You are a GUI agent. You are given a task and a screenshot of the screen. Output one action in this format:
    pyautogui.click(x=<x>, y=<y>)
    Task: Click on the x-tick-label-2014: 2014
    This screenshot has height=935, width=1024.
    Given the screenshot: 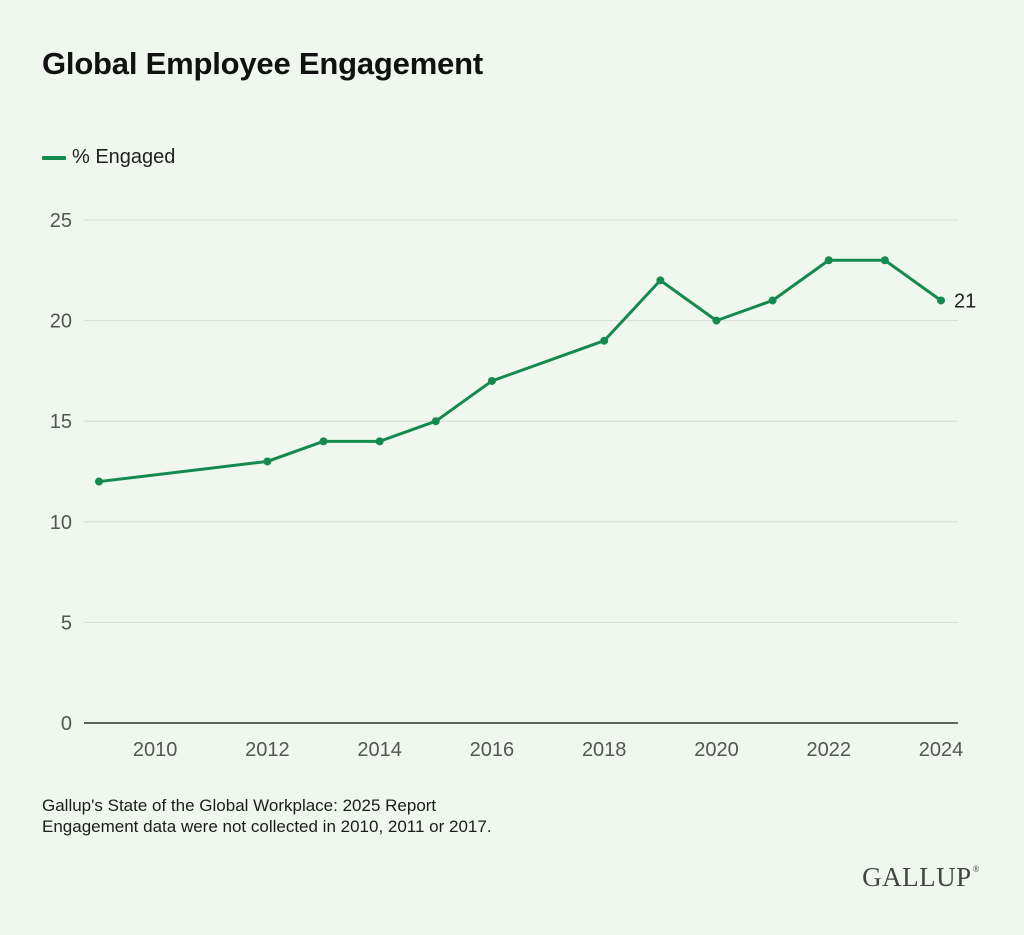 What is the action you would take?
    pyautogui.click(x=379, y=750)
    